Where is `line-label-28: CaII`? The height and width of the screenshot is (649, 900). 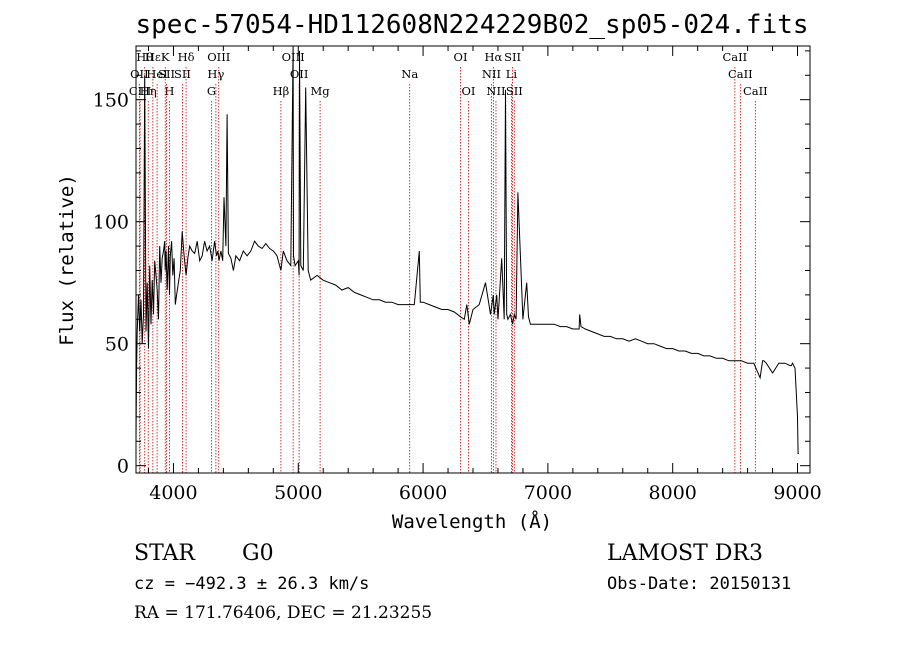 line-label-28: CaII is located at coordinates (740, 74).